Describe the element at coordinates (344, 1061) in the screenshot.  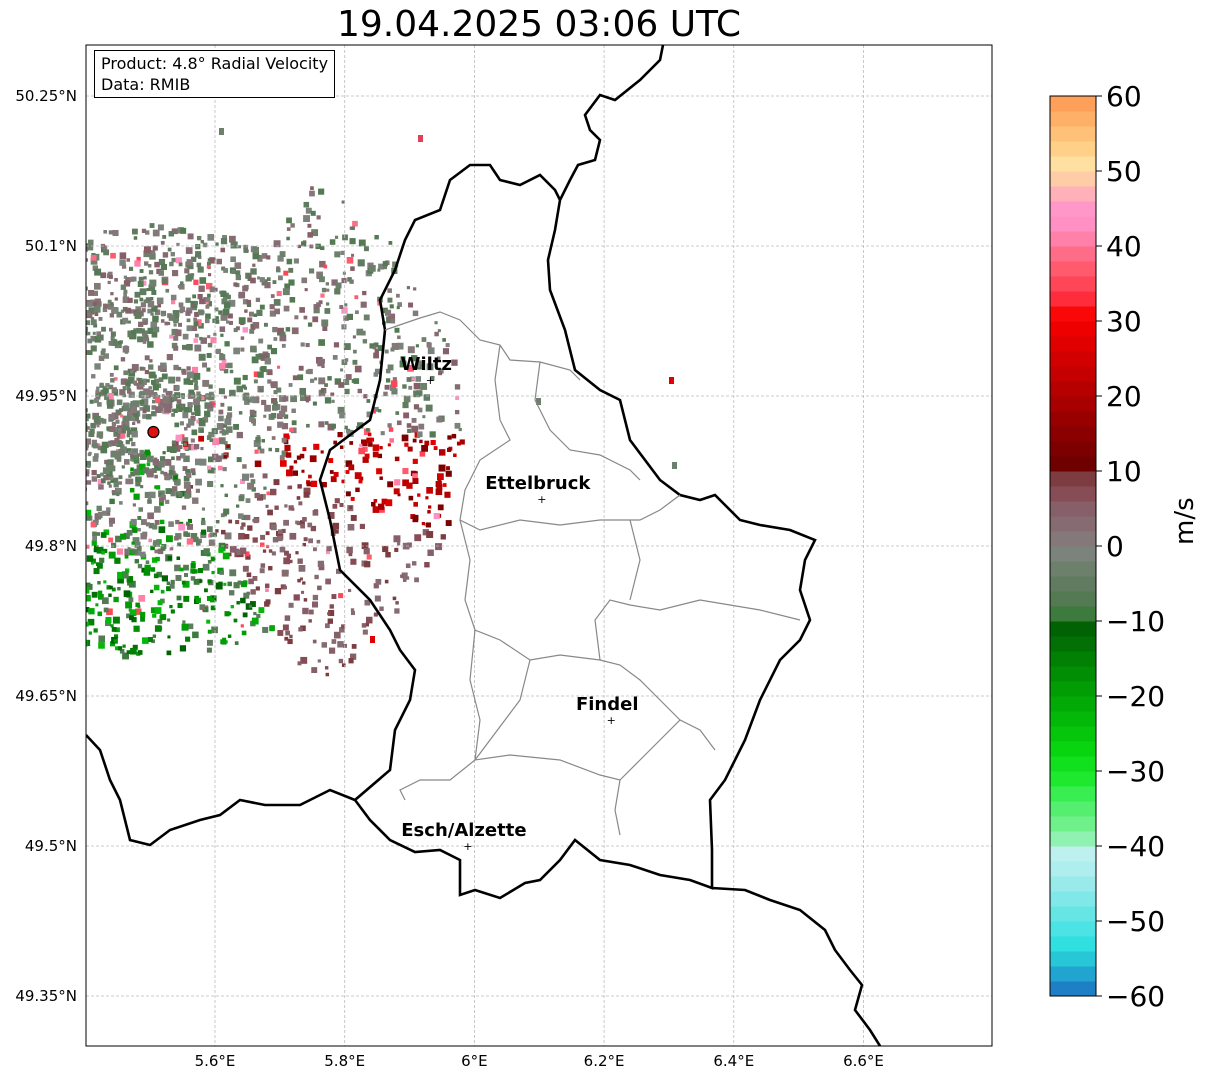
I see `lon-tick-label: 5.8°E` at that location.